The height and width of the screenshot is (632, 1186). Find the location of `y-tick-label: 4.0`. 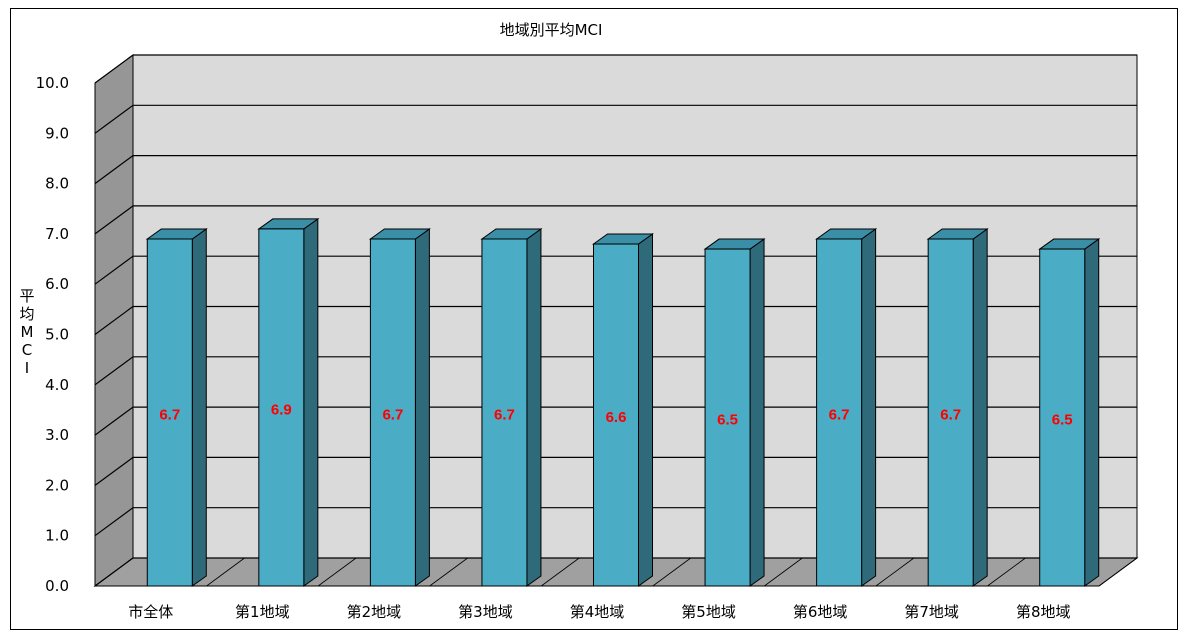

y-tick-label: 4.0 is located at coordinates (57, 385).